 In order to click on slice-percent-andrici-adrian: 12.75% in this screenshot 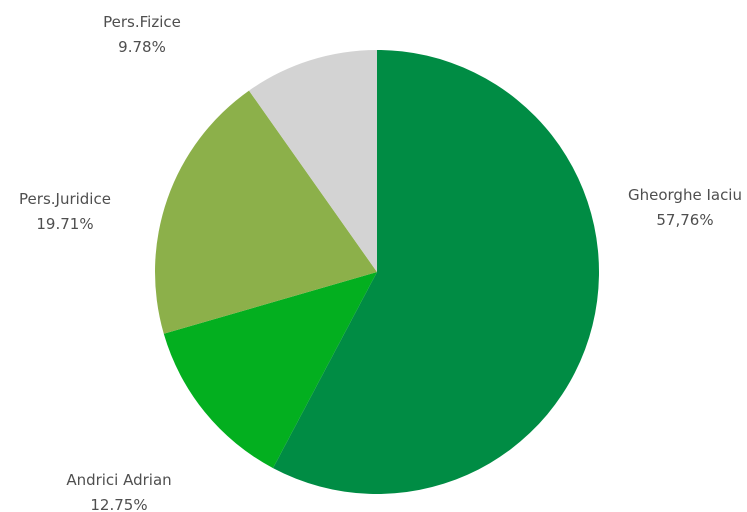, I will do `click(118, 504)`.